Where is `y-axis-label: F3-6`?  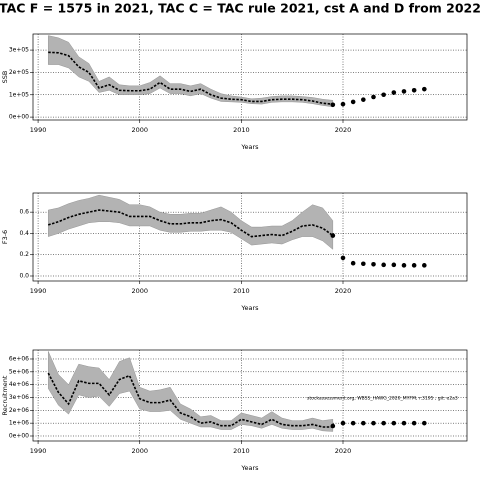
y-axis-label: F3-6 is located at coordinates (5, 237).